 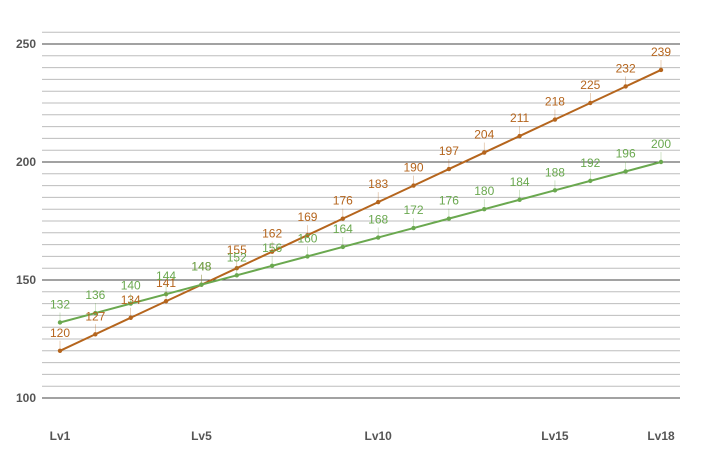 I want to click on data-label: 232, so click(x=626, y=68).